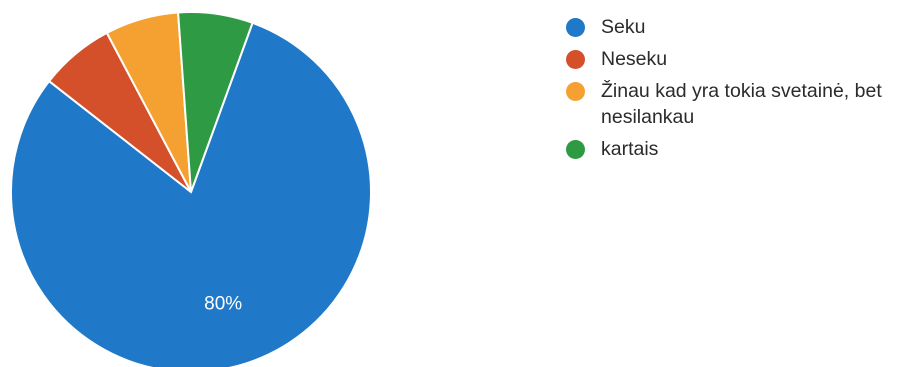  Describe the element at coordinates (575, 59) in the screenshot. I see `legend-swatch-neseku` at that location.